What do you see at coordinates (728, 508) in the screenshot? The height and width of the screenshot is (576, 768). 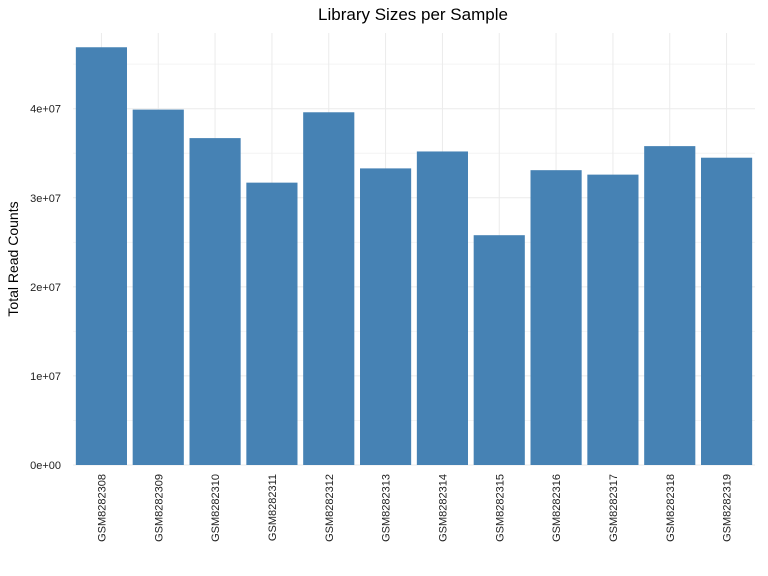 I see `x-tick-label: GSM8282319` at bounding box center [728, 508].